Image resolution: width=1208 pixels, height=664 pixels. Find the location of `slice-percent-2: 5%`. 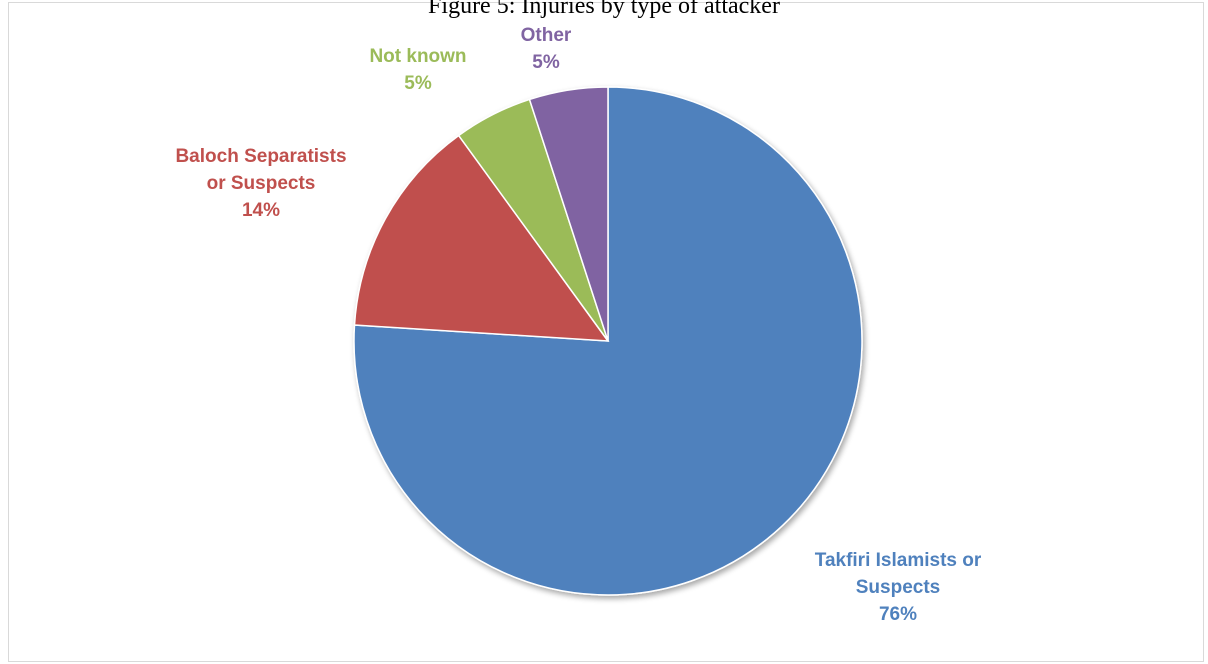

slice-percent-2: 5% is located at coordinates (418, 83).